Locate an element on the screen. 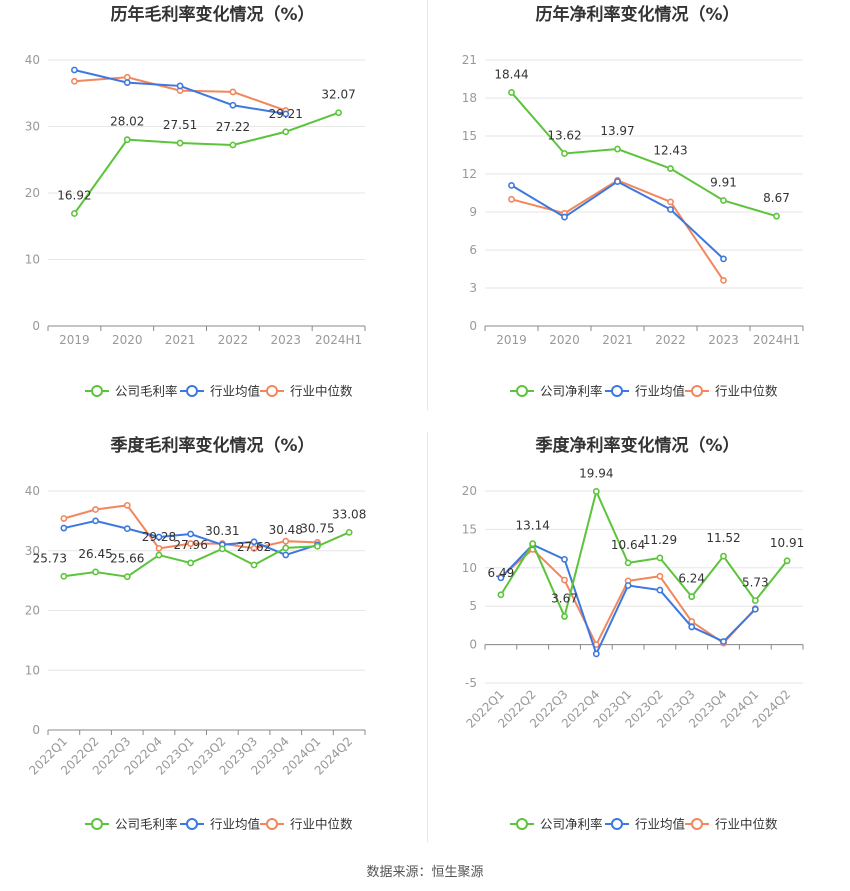 The height and width of the screenshot is (891, 850). y-tick-label: 40 is located at coordinates (32, 491).